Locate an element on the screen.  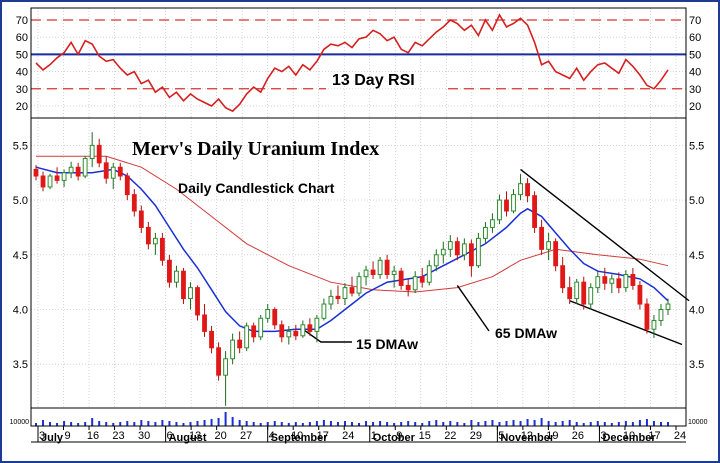
chart-subtitle: Daily Candlestick Chart is located at coordinates (256, 188).